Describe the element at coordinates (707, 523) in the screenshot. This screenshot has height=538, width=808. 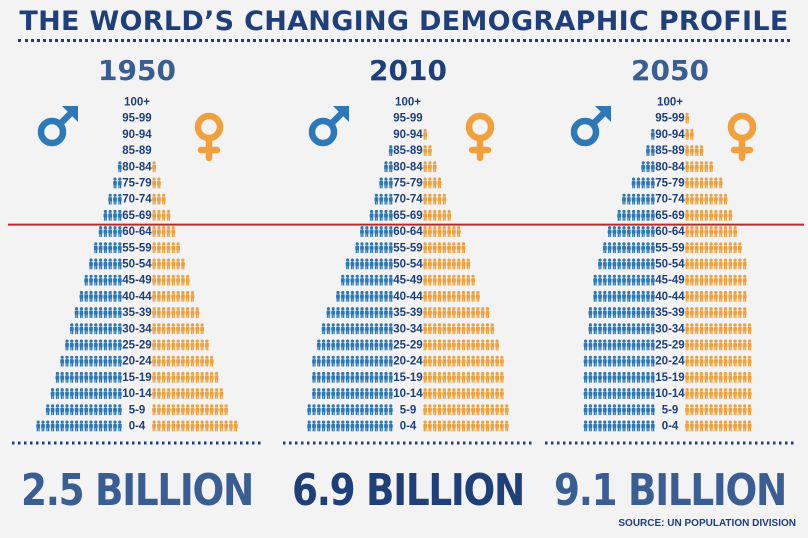
I see `source-note: SOURCE: UN POPULATION DIVISION` at that location.